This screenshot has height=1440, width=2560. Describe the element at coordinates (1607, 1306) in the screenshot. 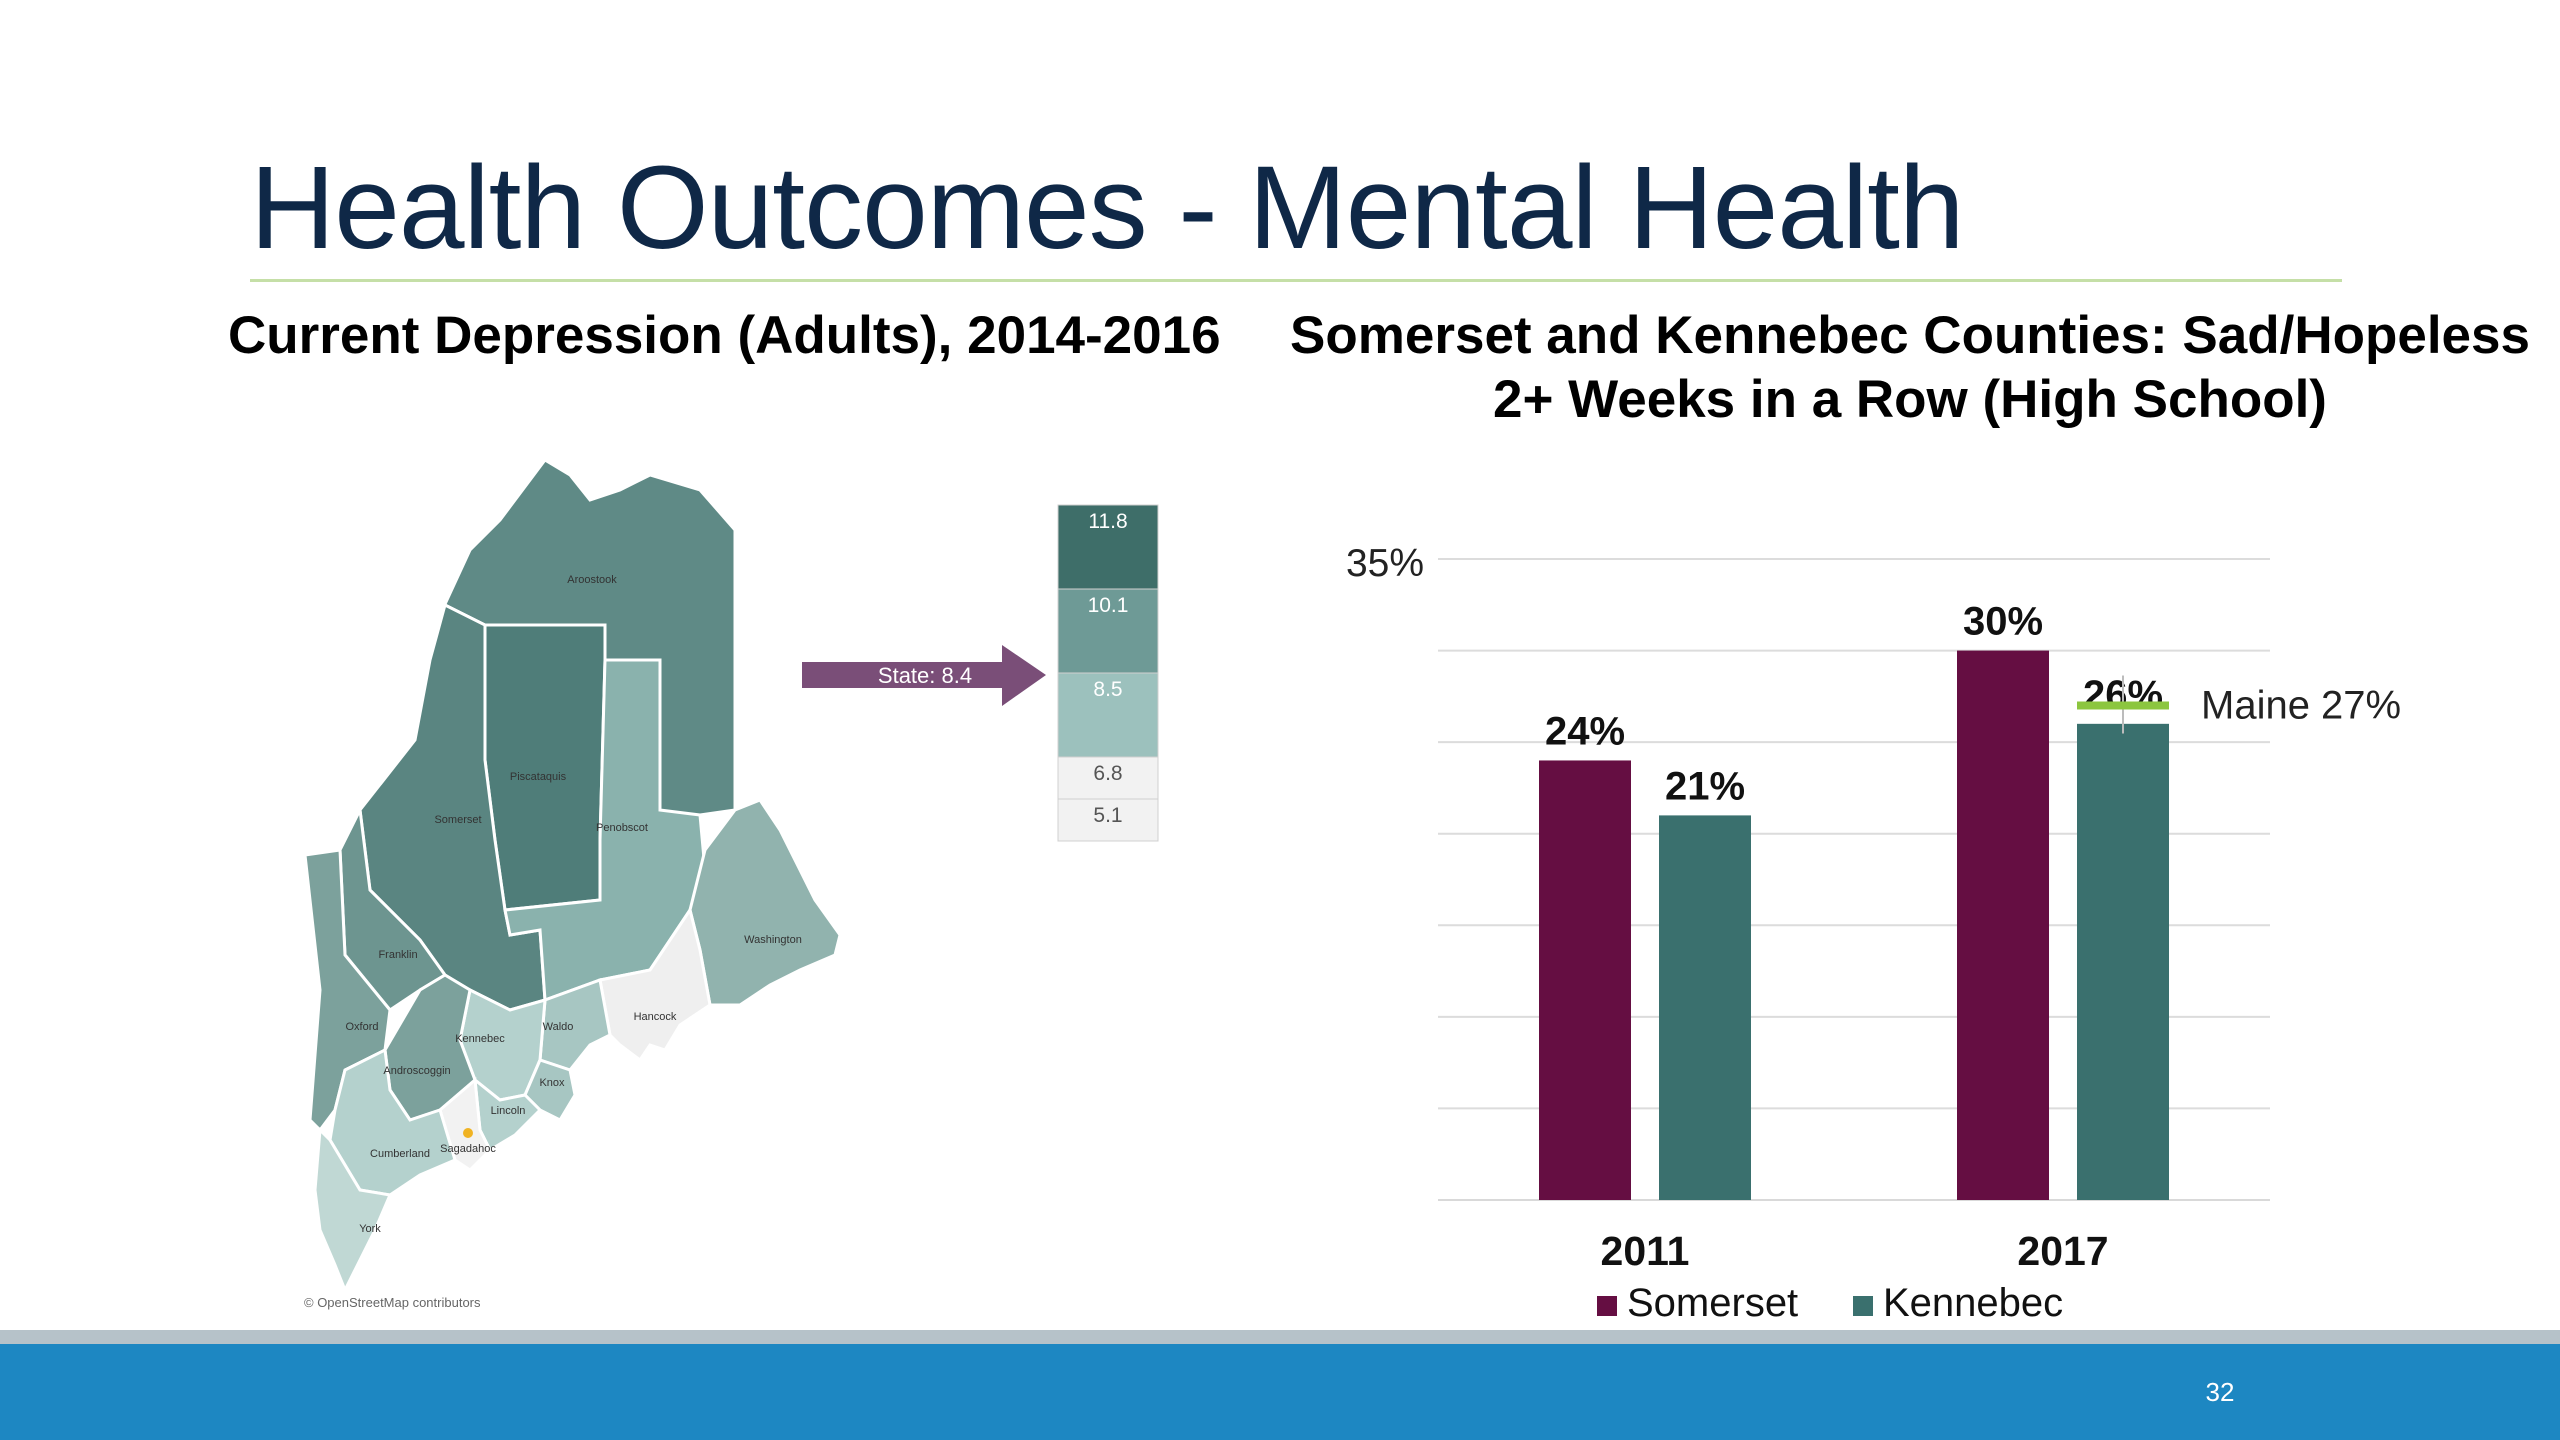

I see `legend-swatch-somerset` at that location.